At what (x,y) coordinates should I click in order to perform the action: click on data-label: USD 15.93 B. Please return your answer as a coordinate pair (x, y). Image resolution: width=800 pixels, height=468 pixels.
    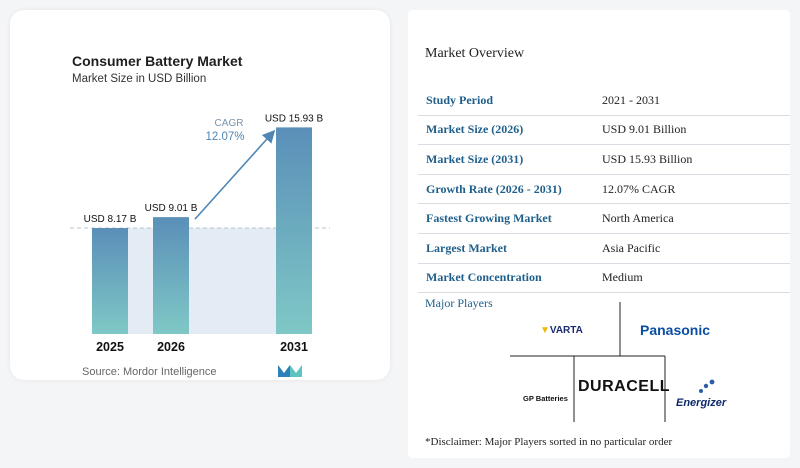
    Looking at the image, I should click on (294, 118).